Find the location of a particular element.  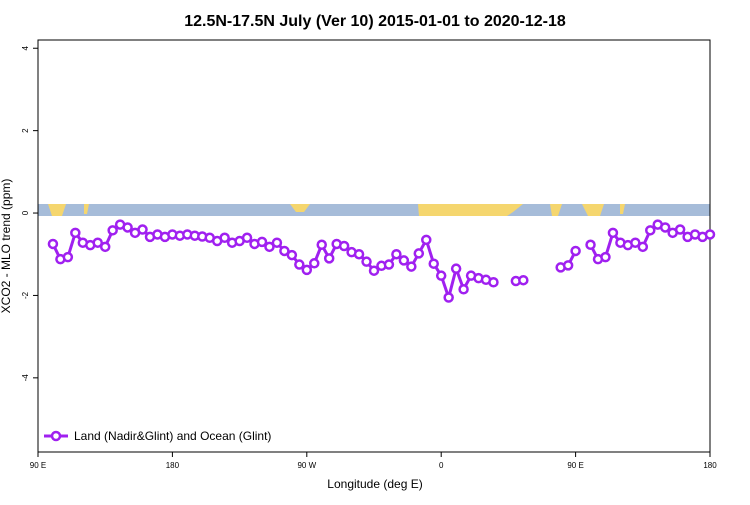

y-tick-label: -2 is located at coordinates (25, 295).